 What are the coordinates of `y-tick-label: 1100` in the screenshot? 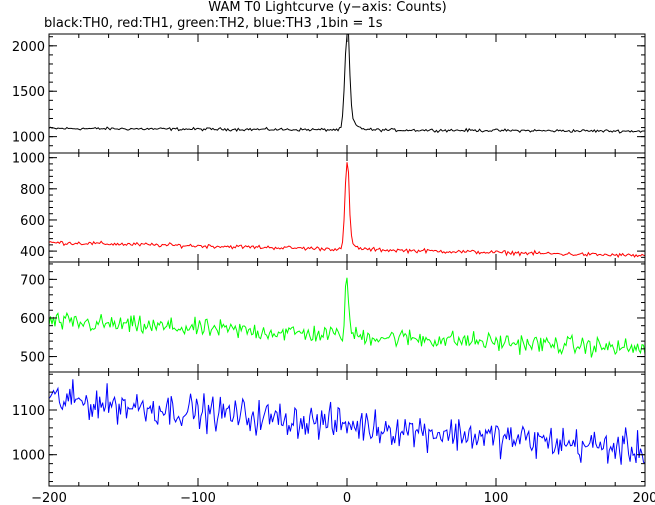 It's located at (28, 411).